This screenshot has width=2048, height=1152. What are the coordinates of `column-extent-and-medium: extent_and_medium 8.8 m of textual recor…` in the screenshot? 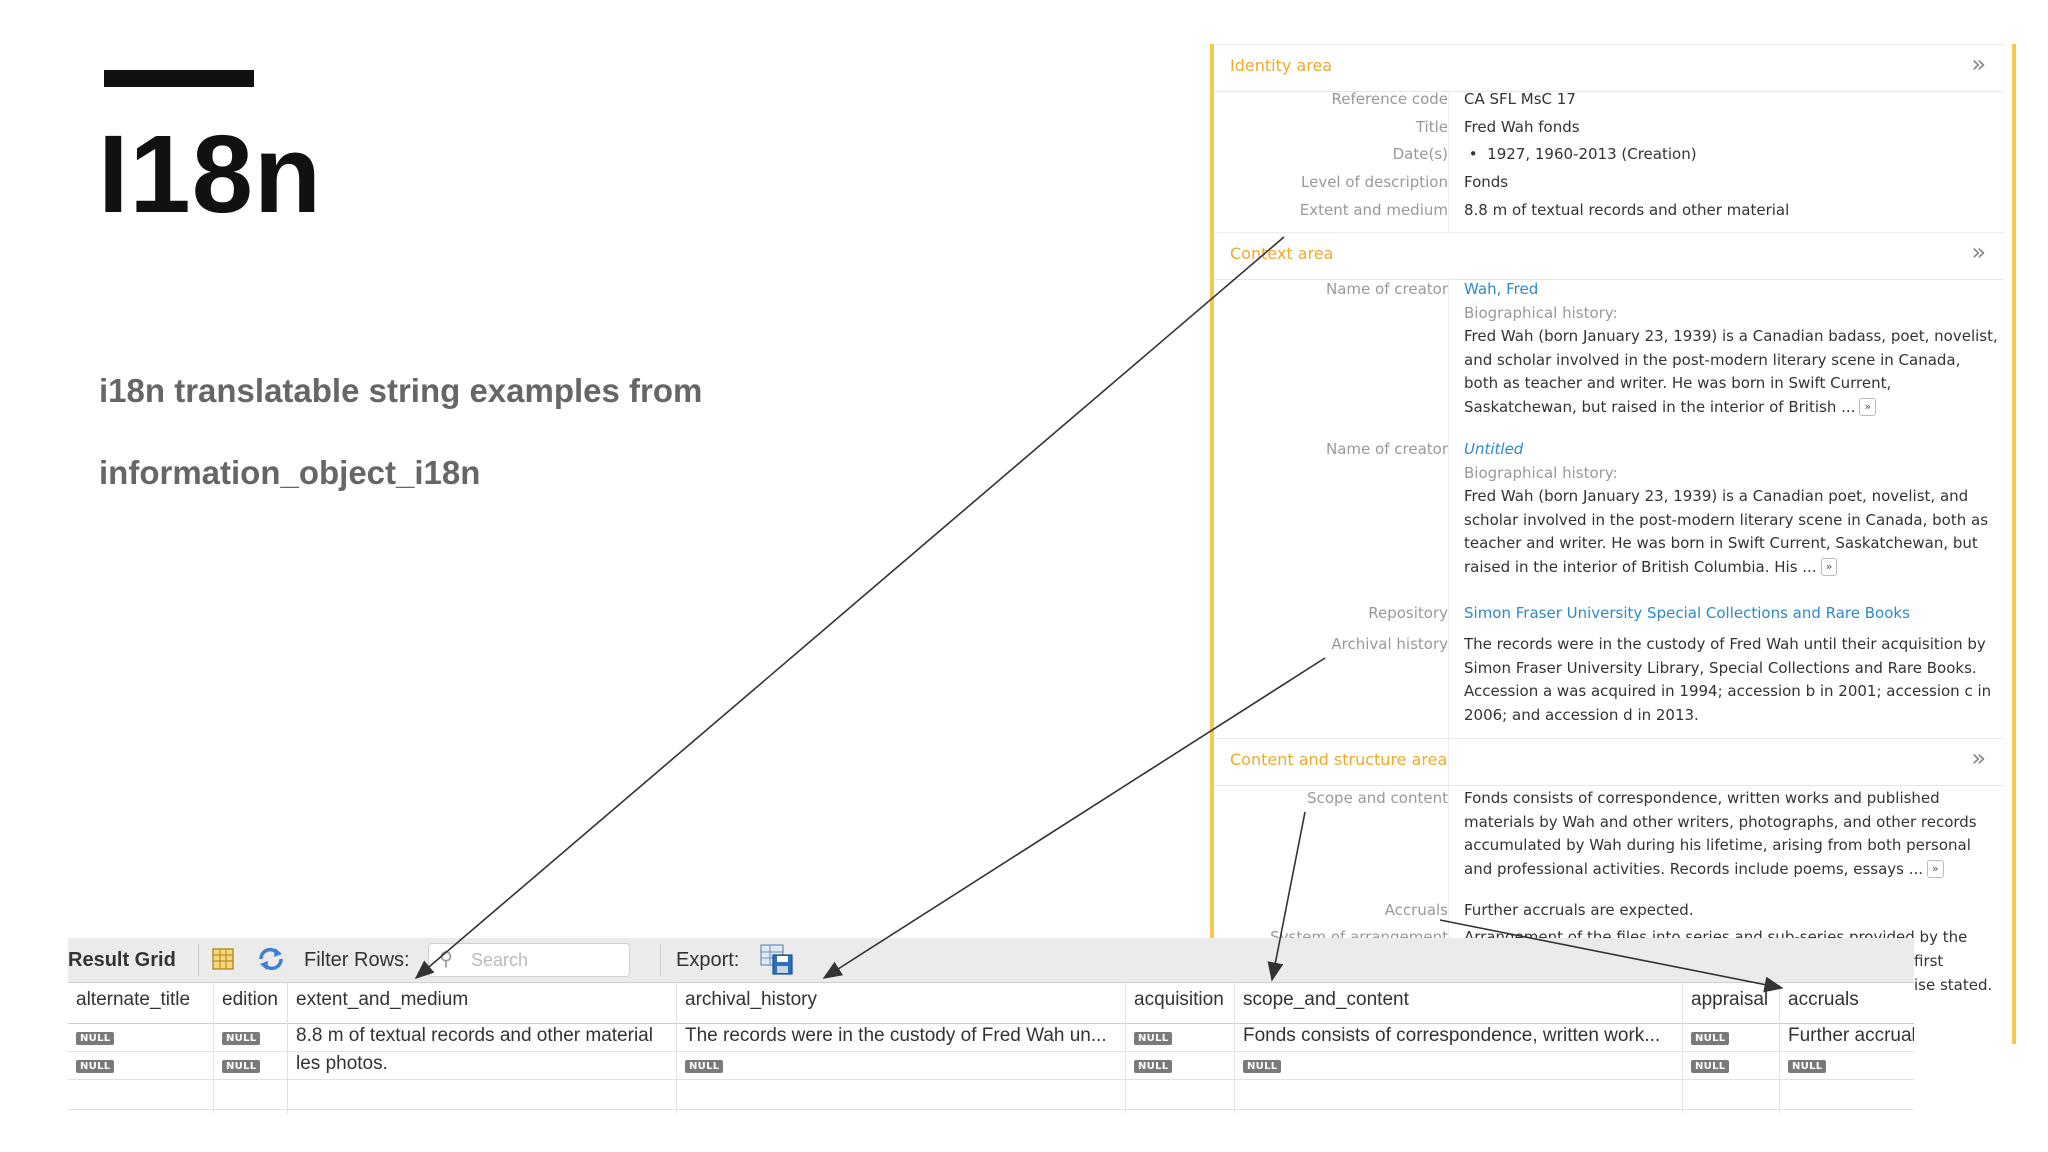 It's located at (482, 1048).